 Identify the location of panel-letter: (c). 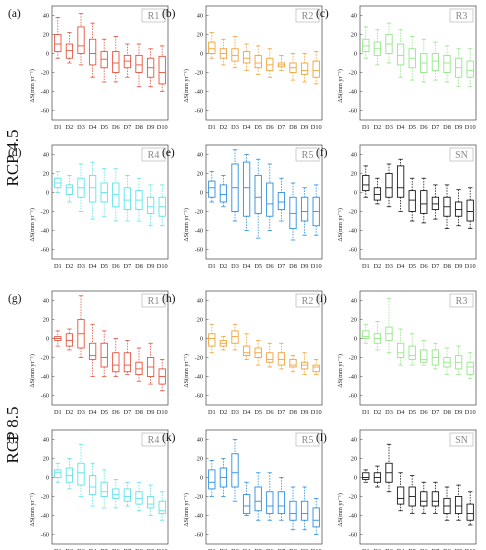
(322, 14).